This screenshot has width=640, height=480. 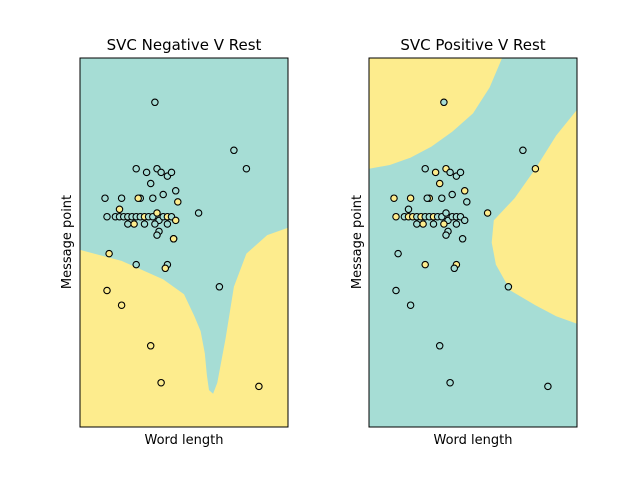 I want to click on left-chart-title: SVC Negative V Rest, so click(x=184, y=45).